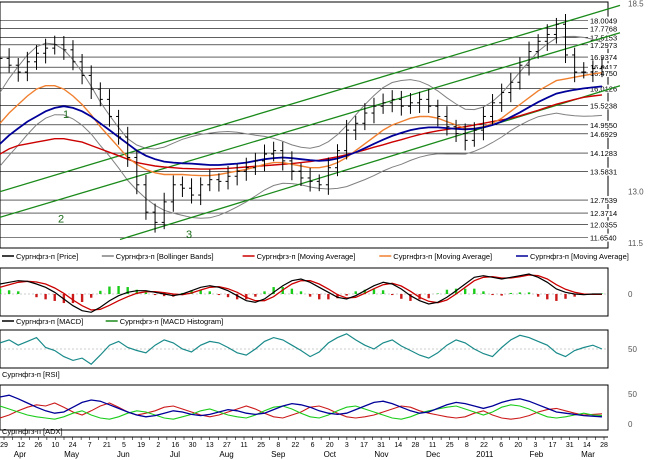  I want to click on adx-axis-label: 50, so click(632, 394).